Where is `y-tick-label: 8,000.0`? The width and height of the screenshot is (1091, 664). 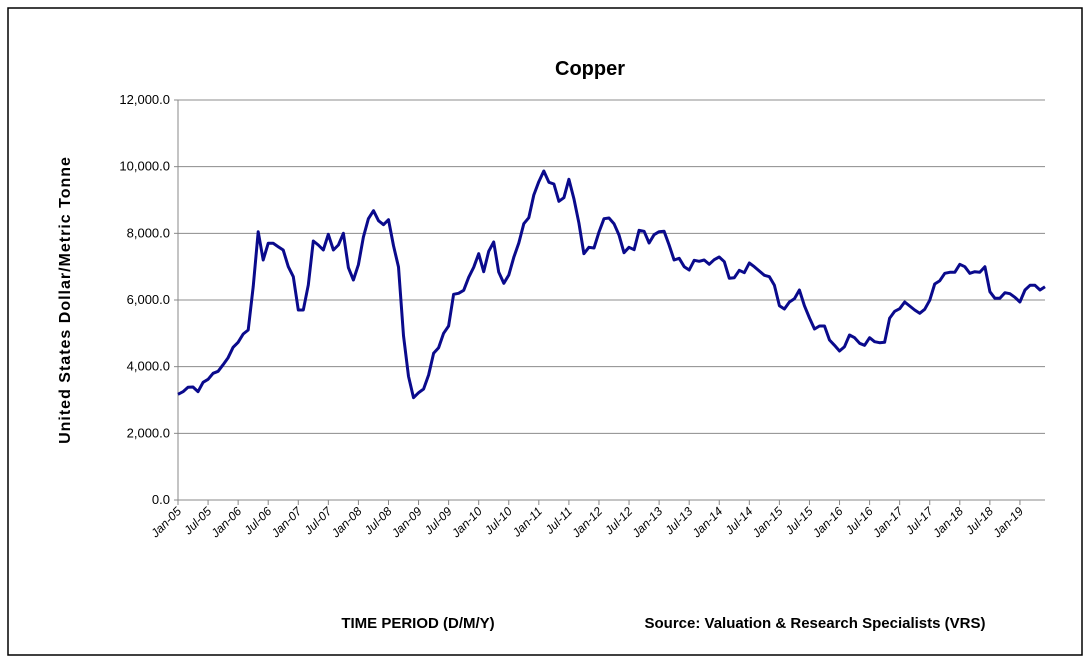 y-tick-label: 8,000.0 is located at coordinates (148, 232).